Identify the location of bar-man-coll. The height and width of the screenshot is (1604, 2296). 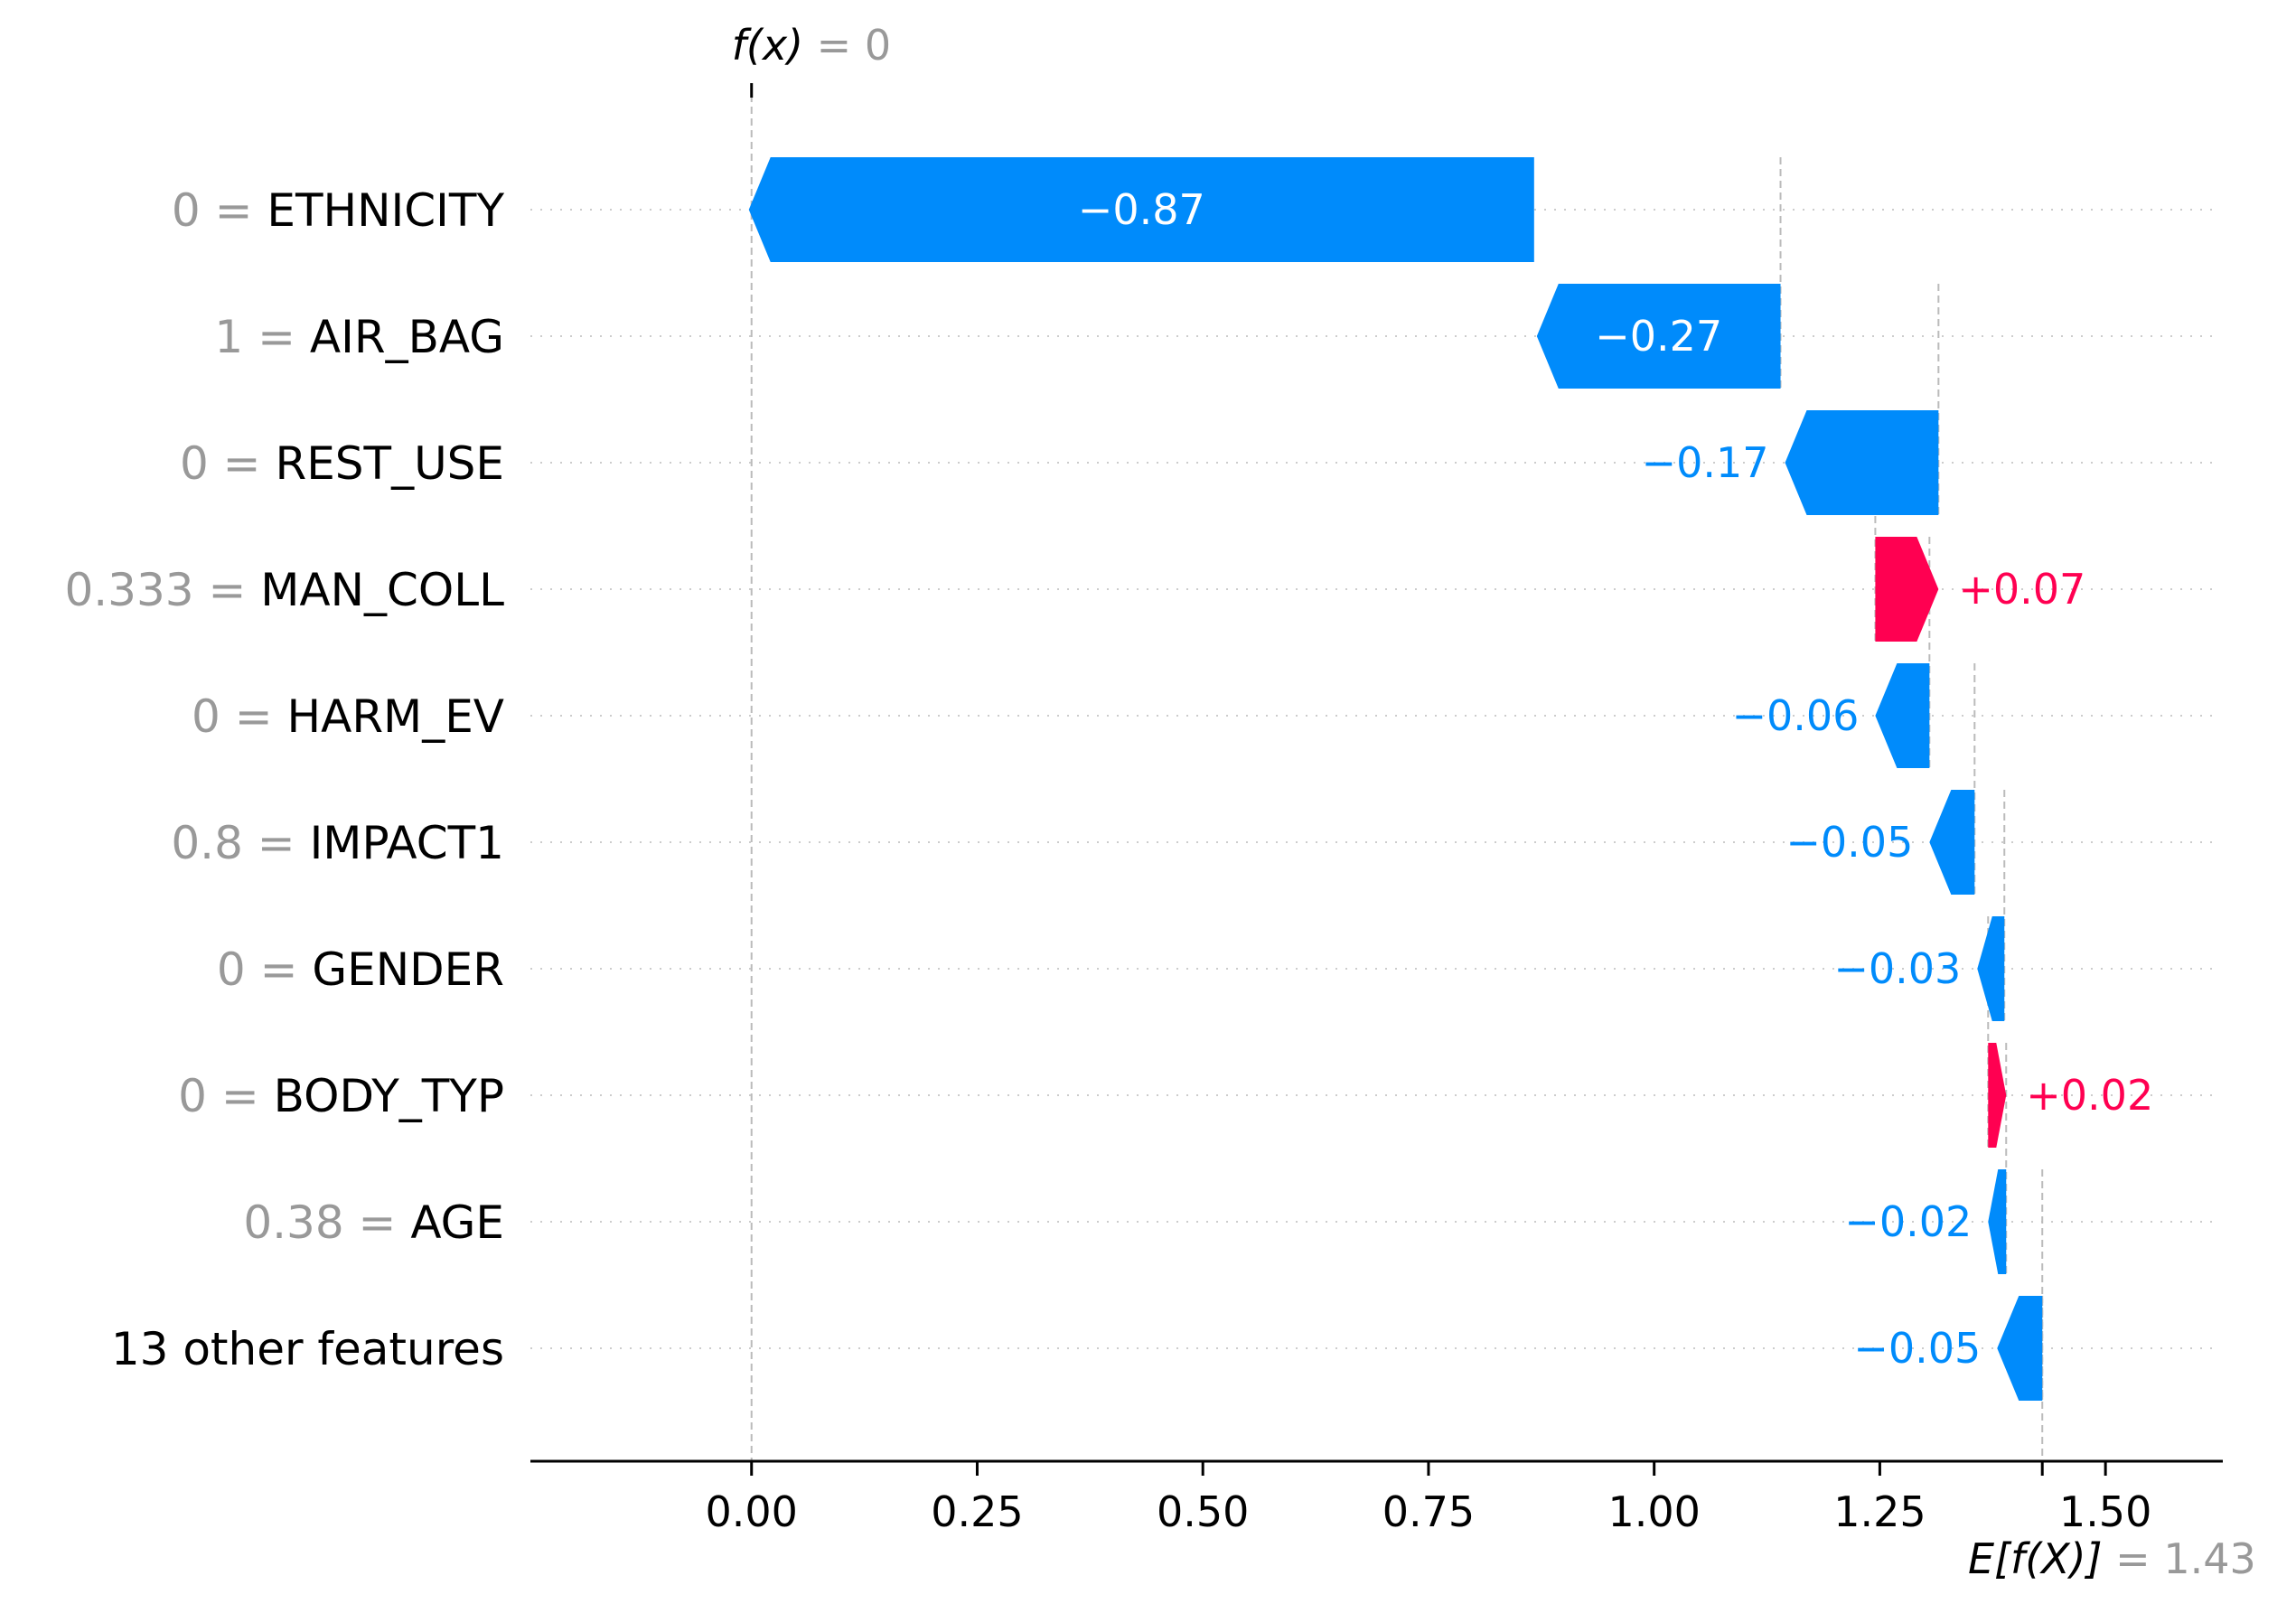
(1907, 590).